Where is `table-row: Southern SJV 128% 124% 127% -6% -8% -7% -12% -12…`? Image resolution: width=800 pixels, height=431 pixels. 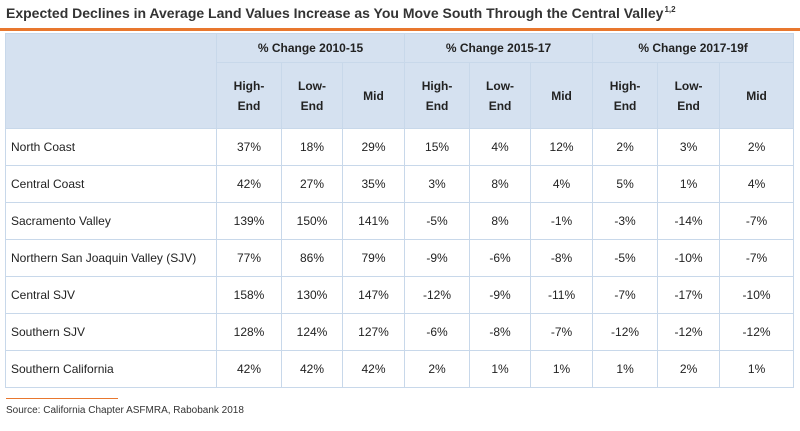
table-row: Southern SJV 128% 124% 127% -6% -8% -7% -12% -12… is located at coordinates (400, 332).